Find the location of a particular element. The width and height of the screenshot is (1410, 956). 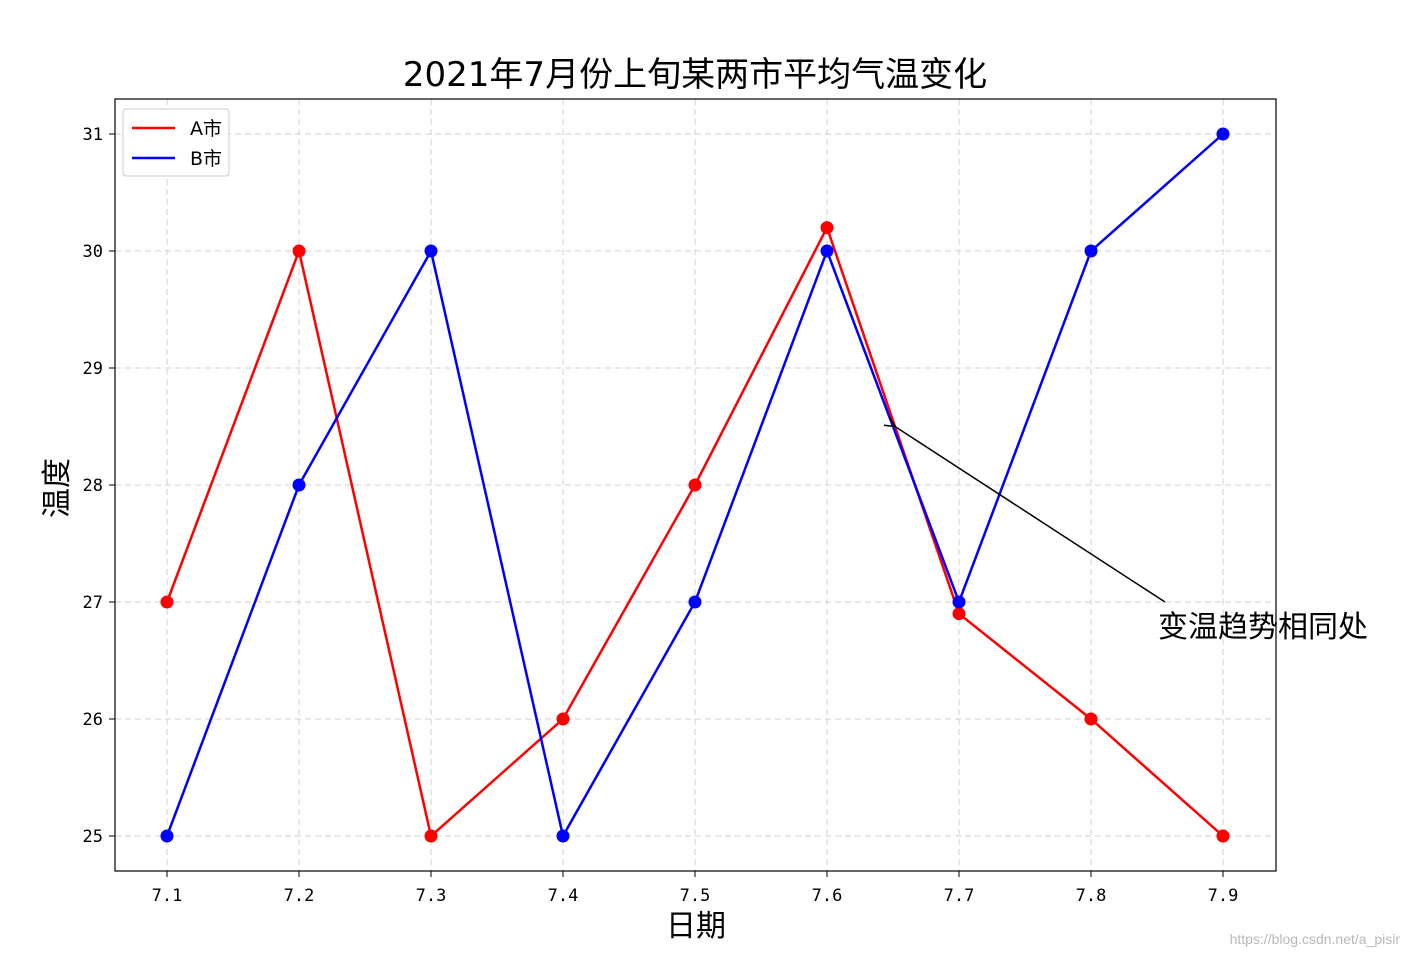

y-tick-label: 29 is located at coordinates (93, 369).